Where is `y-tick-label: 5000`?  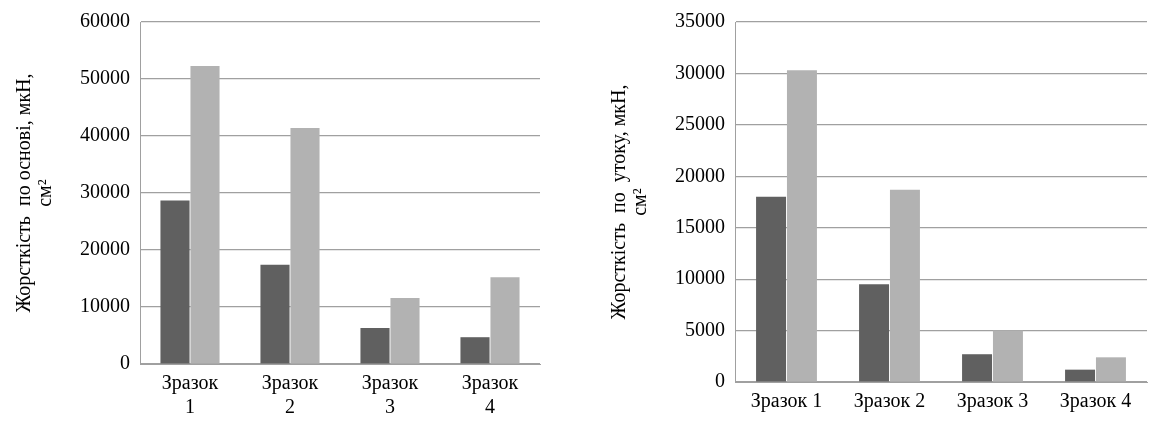 y-tick-label: 5000 is located at coordinates (705, 328).